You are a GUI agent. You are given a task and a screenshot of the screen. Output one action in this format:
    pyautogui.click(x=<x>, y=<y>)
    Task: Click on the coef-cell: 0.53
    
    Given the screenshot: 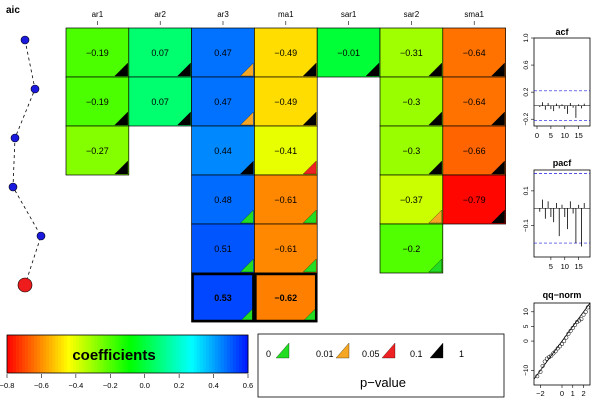 What is the action you would take?
    pyautogui.click(x=223, y=297)
    